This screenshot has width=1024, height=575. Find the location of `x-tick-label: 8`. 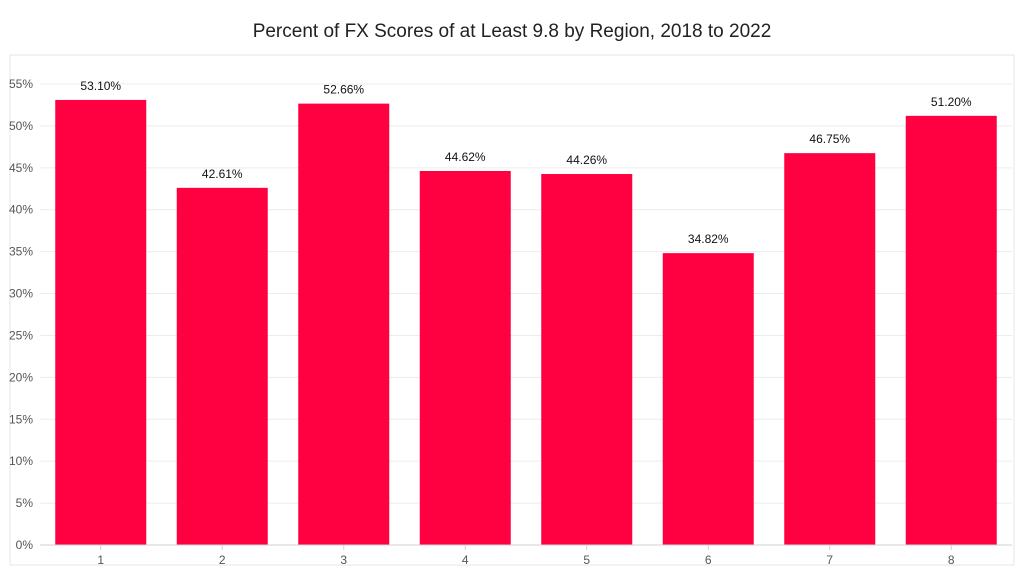

x-tick-label: 8 is located at coordinates (951, 560).